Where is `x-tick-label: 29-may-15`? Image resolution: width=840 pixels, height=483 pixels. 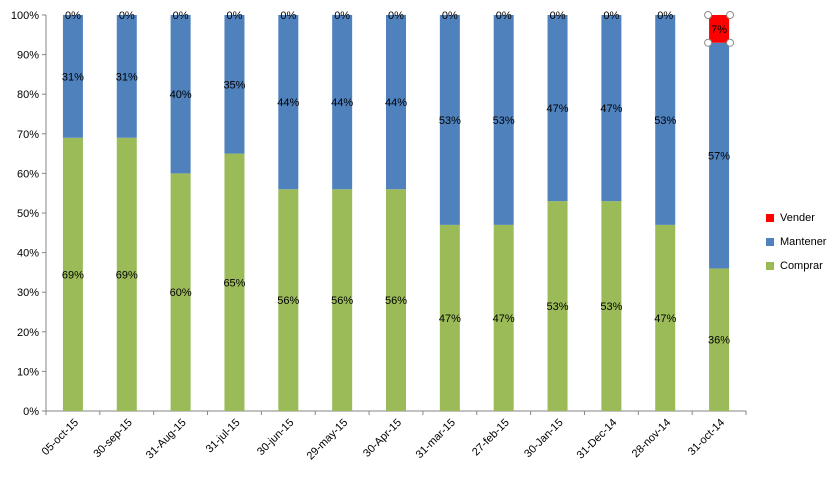
x-tick-label: 29-may-15 is located at coordinates (328, 440).